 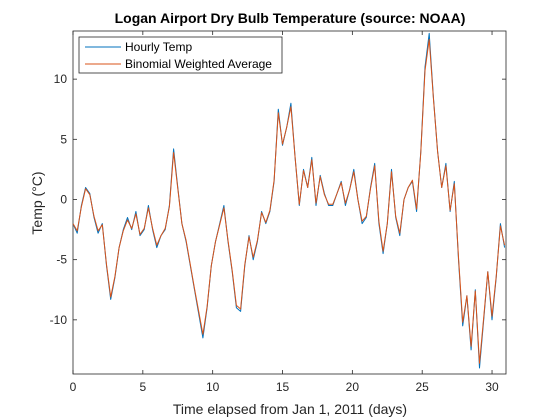 I want to click on y-axis-label: Temp (°C), so click(x=37, y=202).